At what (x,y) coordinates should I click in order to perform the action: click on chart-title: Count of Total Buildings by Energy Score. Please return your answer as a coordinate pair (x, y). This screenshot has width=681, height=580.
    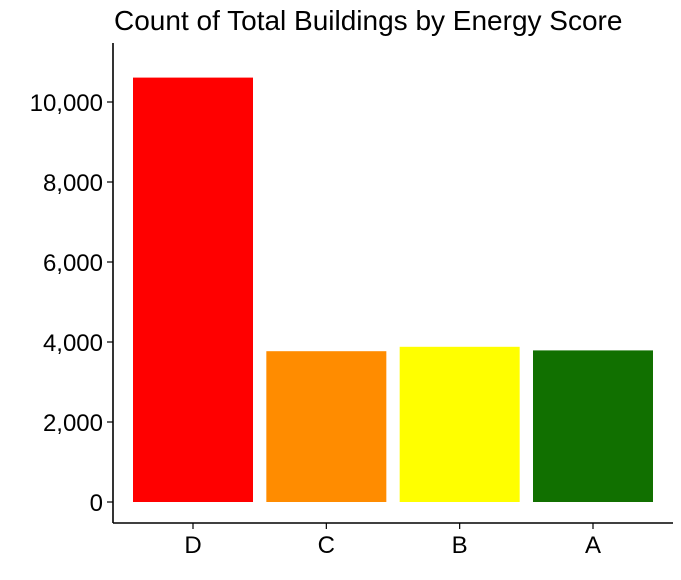
    Looking at the image, I should click on (368, 20).